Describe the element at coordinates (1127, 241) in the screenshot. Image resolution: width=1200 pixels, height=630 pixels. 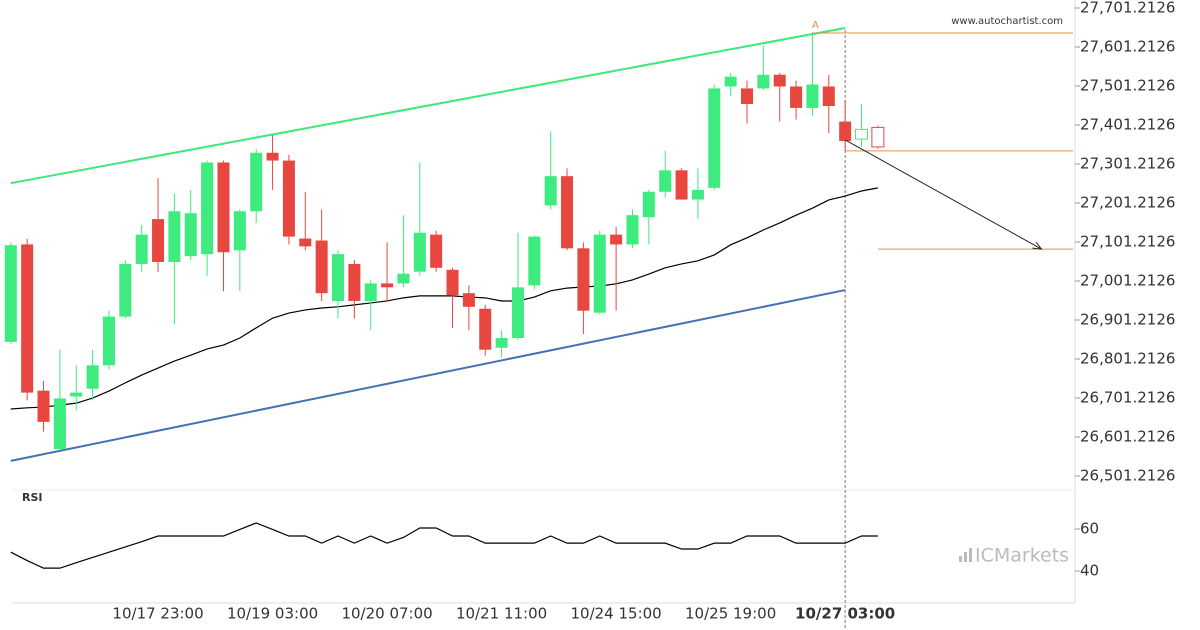
I see `y-tick-label: 27,101.2126` at that location.